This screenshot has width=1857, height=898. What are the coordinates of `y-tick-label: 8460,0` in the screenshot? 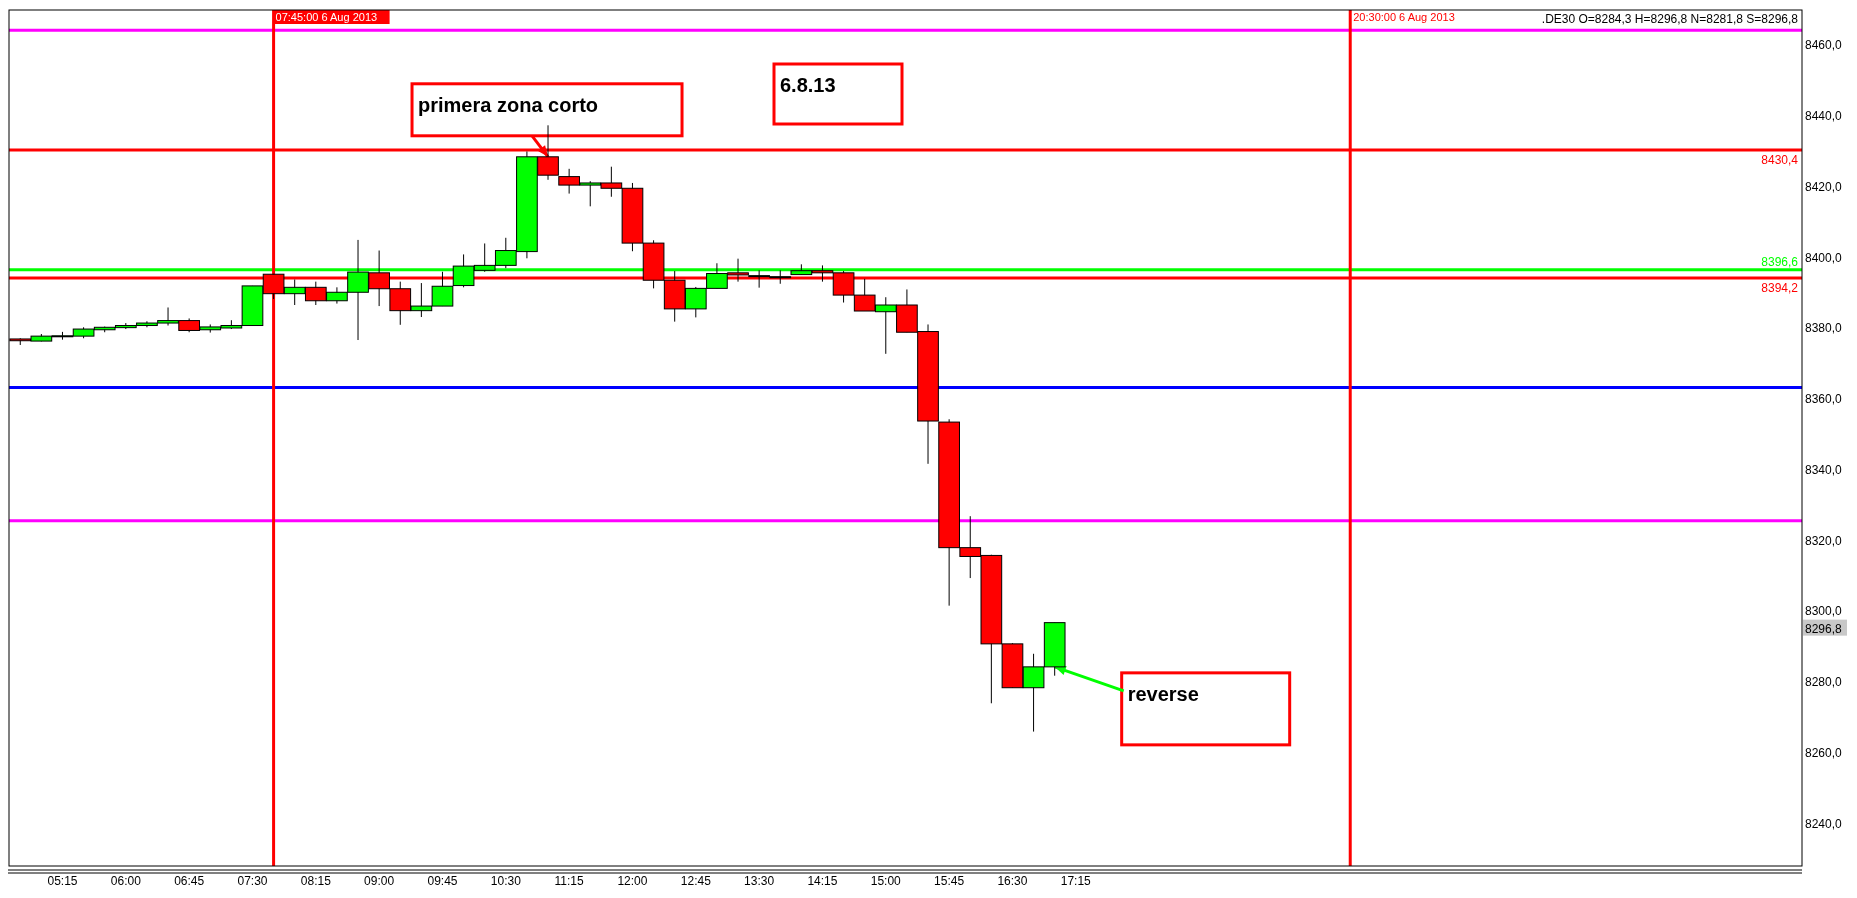 It's located at (1824, 45).